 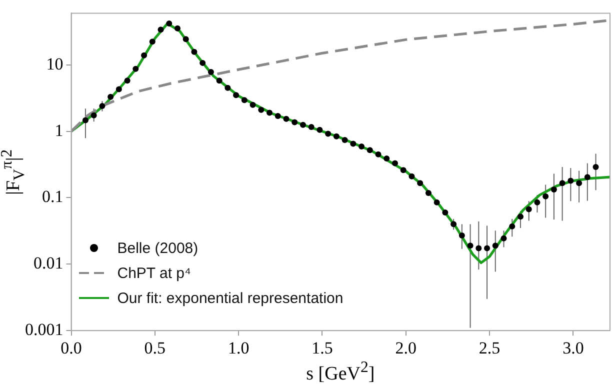 I want to click on x-tick-label: 2.5, so click(x=489, y=348).